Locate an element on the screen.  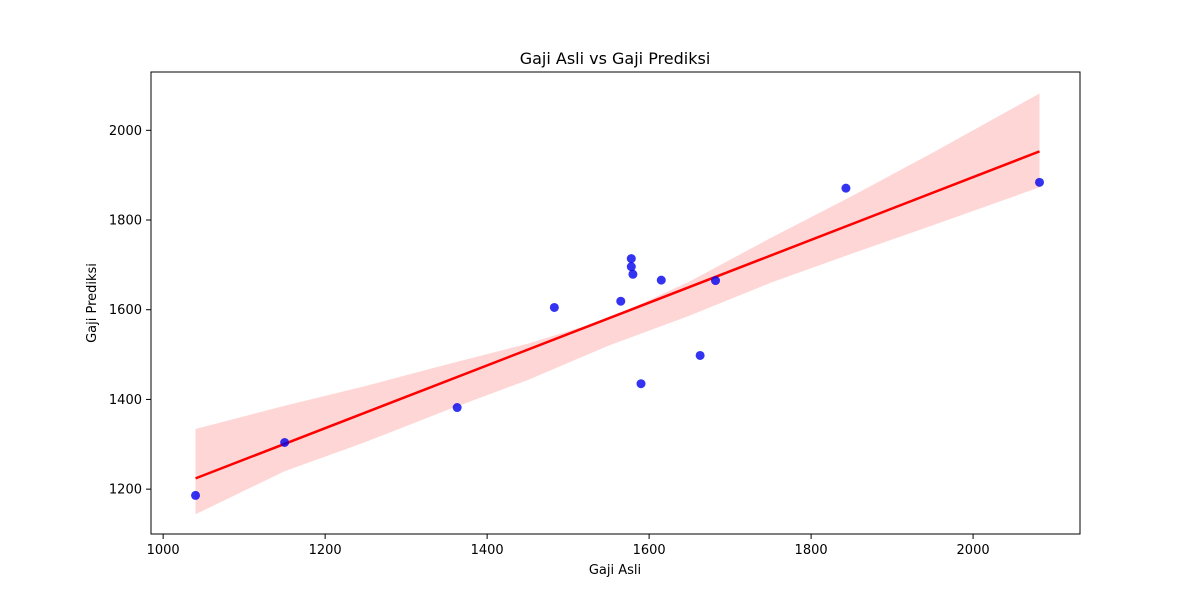
x-tick-label: 1600 is located at coordinates (649, 550).